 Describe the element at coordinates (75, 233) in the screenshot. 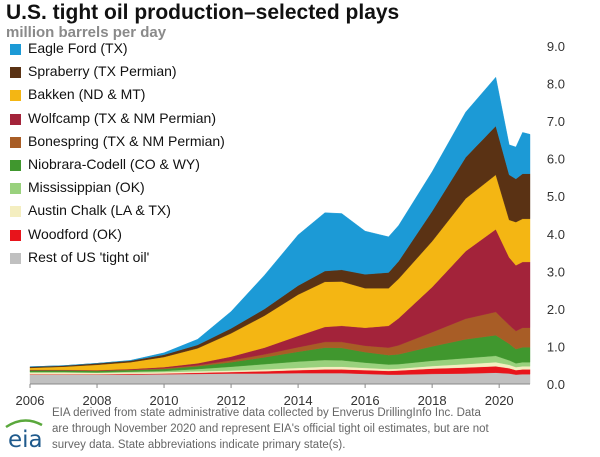

I see `legend-label: Woodford (OK)` at that location.